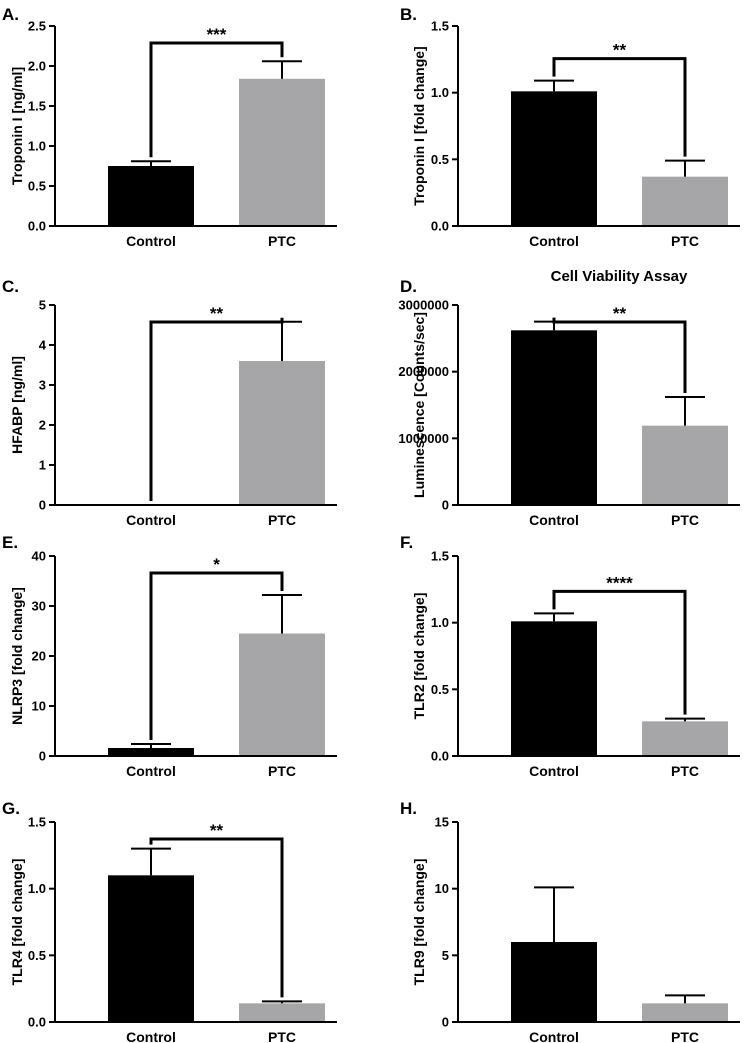  What do you see at coordinates (17, 656) in the screenshot?
I see `y-axis-label: NLRP3 [fold change]` at bounding box center [17, 656].